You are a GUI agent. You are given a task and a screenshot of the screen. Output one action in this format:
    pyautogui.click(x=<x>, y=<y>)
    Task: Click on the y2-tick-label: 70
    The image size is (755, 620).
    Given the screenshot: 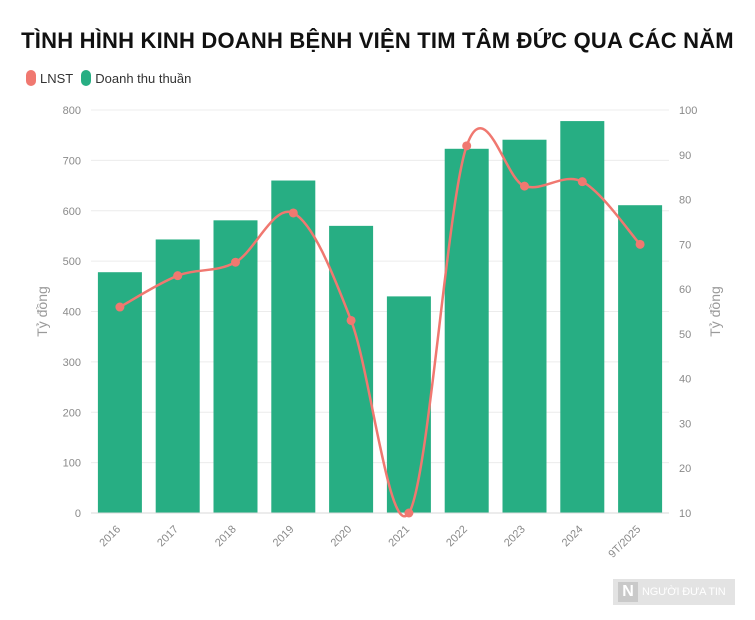 What is the action you would take?
    pyautogui.click(x=685, y=245)
    